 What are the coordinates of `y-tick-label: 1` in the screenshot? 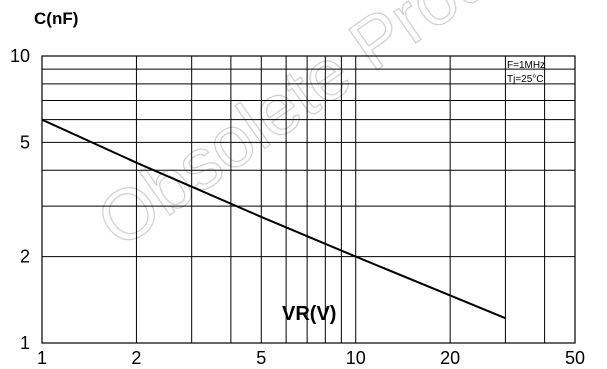 It's located at (25, 343).